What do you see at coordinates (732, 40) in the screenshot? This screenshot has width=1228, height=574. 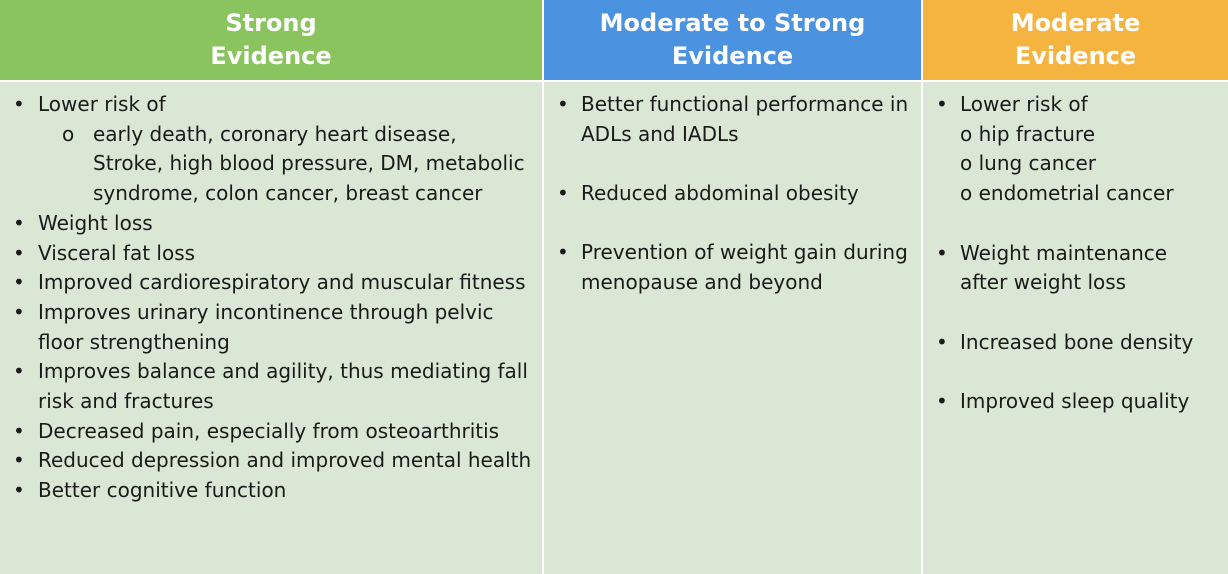 I see `header-moderate-to-strong-evidence: Moderate to Strong Evidence` at bounding box center [732, 40].